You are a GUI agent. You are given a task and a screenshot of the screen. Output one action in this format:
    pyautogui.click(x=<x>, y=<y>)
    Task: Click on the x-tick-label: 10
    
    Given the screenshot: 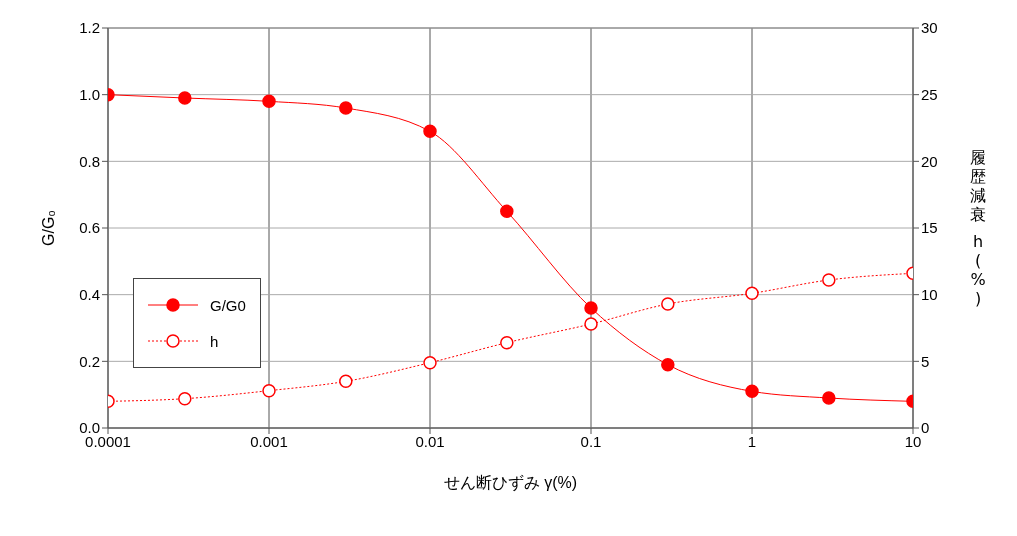 What is the action you would take?
    pyautogui.click(x=913, y=441)
    